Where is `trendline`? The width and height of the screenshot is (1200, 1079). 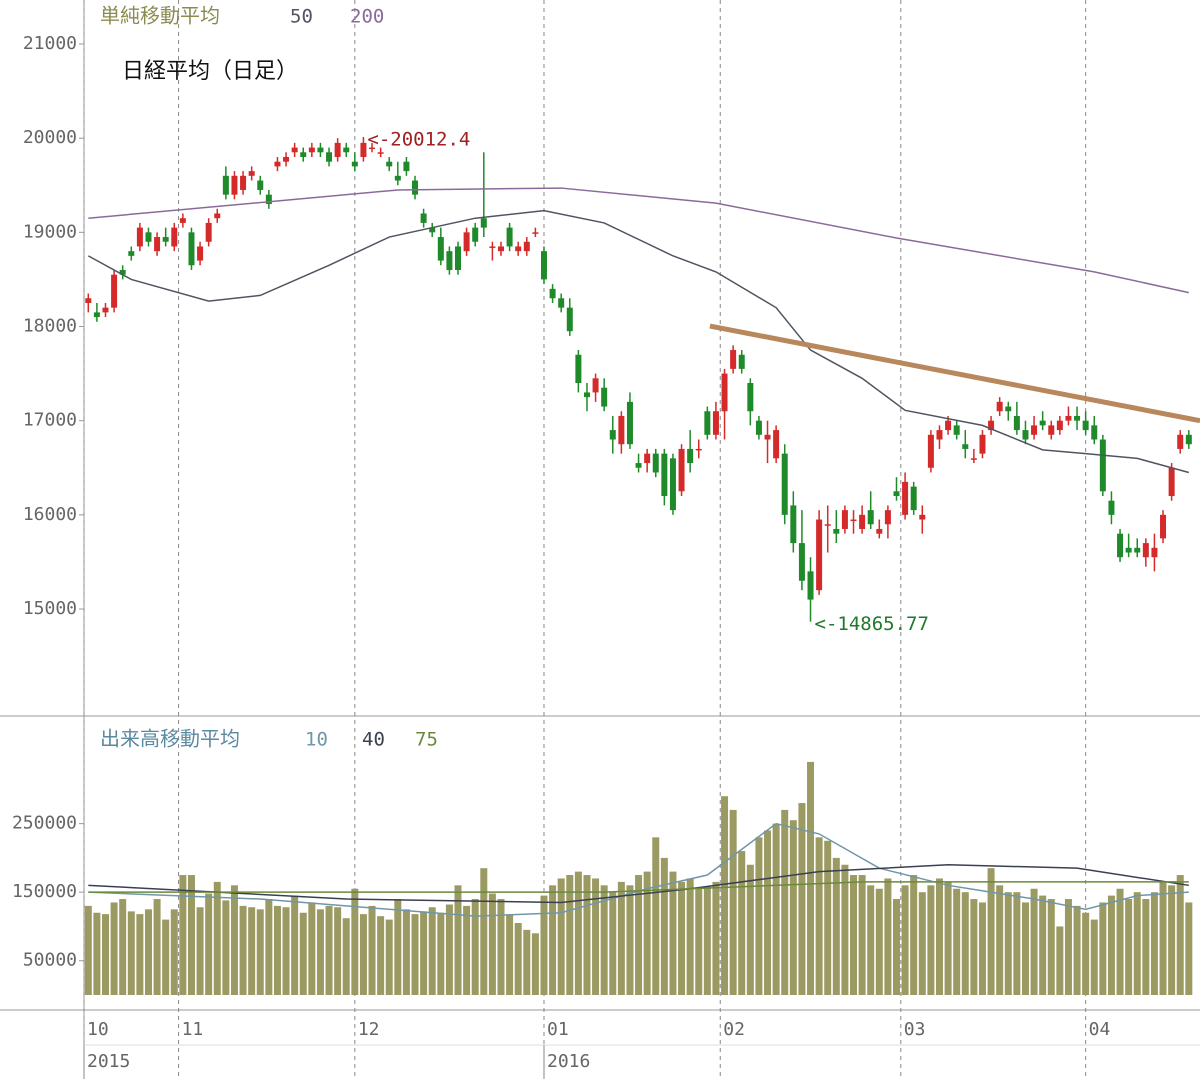 trendline is located at coordinates (954, 373).